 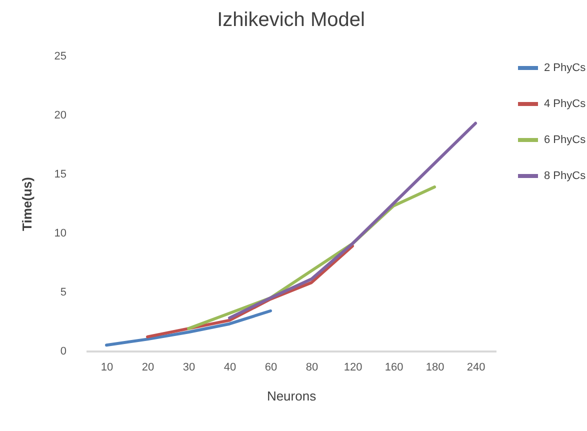 I want to click on x-tick-label: 30, so click(x=189, y=368).